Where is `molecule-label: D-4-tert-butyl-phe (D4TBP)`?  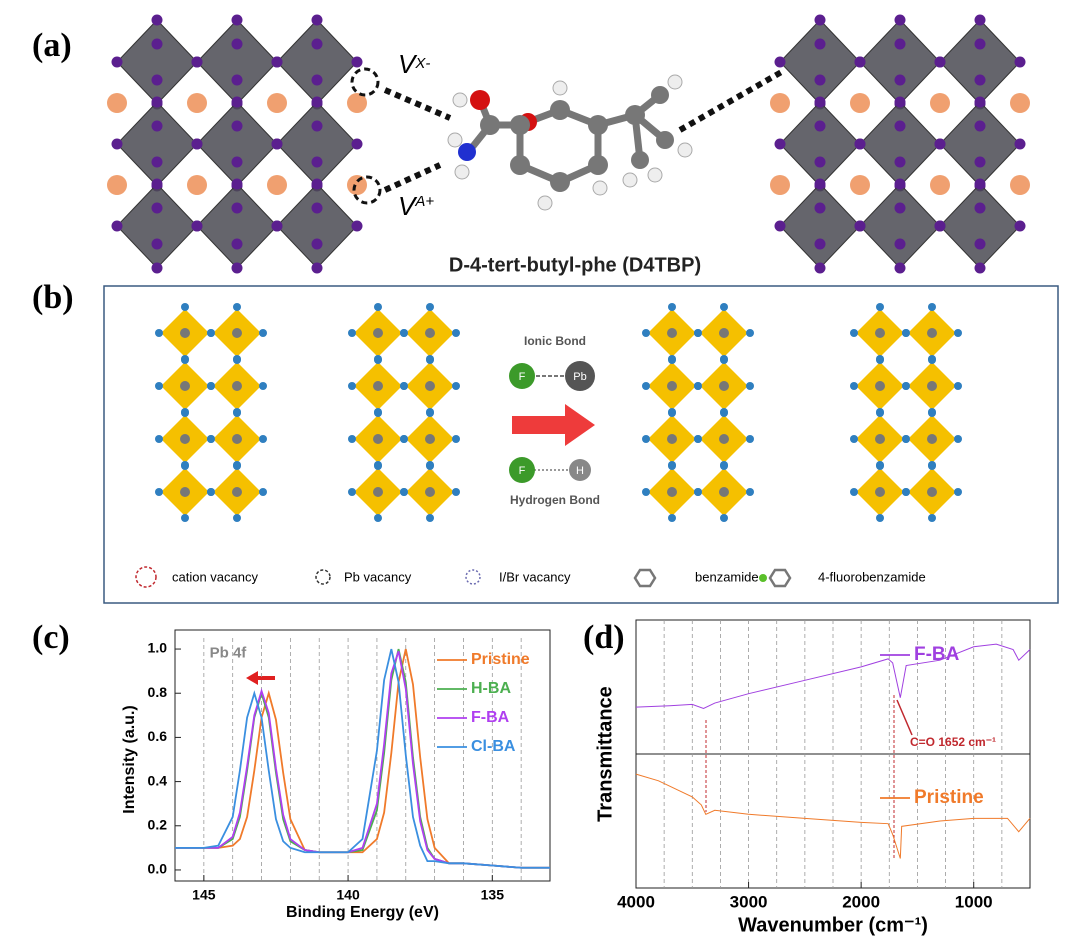
molecule-label: D-4-tert-butyl-phe (D4TBP) is located at coordinates (575, 265).